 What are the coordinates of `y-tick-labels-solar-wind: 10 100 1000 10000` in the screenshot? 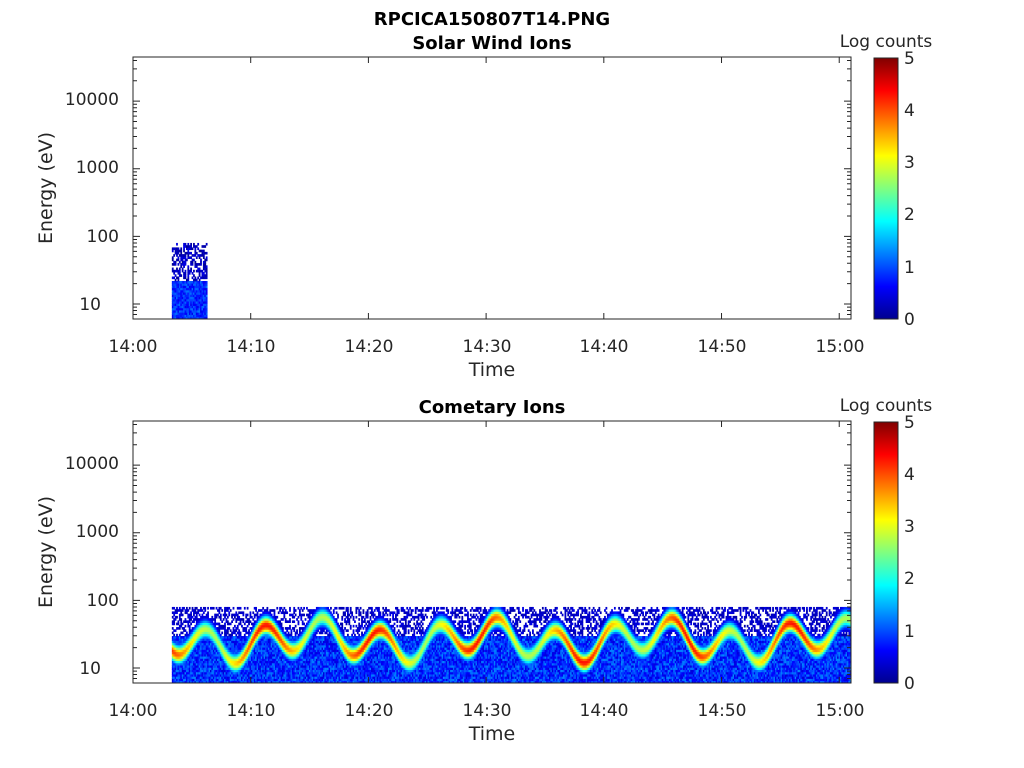 It's located at (92, 202).